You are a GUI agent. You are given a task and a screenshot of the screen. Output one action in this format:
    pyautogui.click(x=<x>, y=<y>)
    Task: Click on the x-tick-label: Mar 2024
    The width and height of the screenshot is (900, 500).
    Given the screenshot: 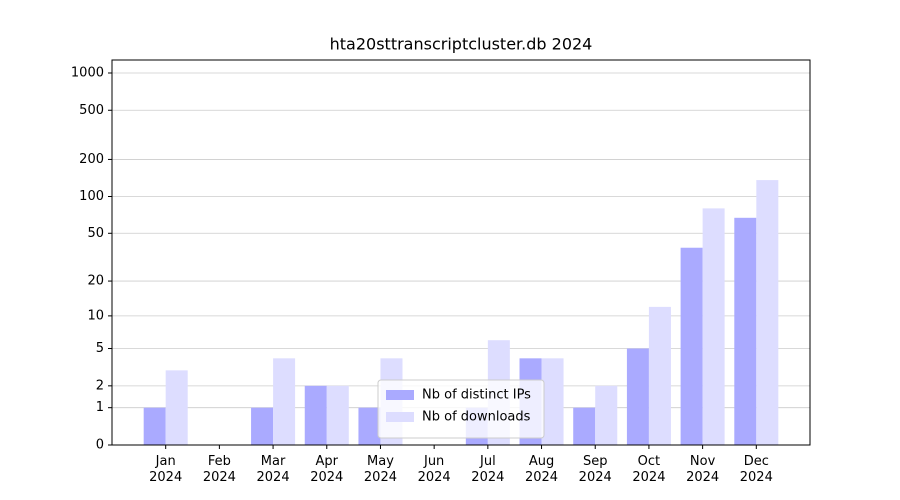 What is the action you would take?
    pyautogui.click(x=273, y=469)
    